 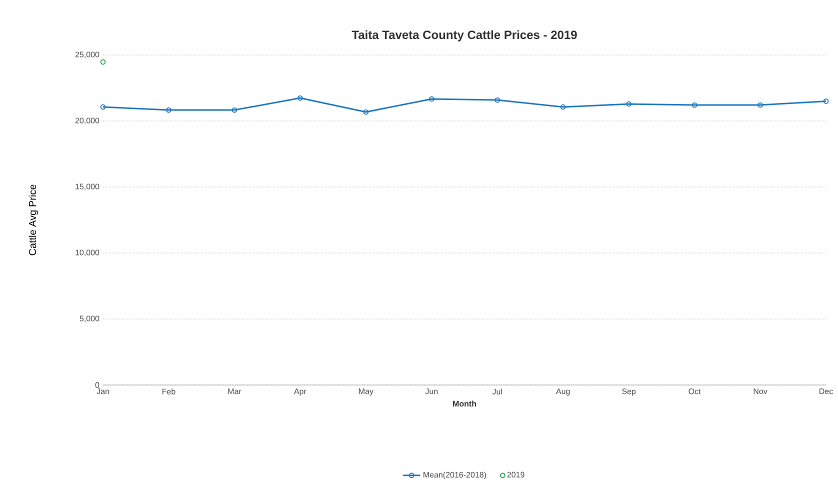 What do you see at coordinates (826, 391) in the screenshot?
I see `x-tick-label: Dec` at bounding box center [826, 391].